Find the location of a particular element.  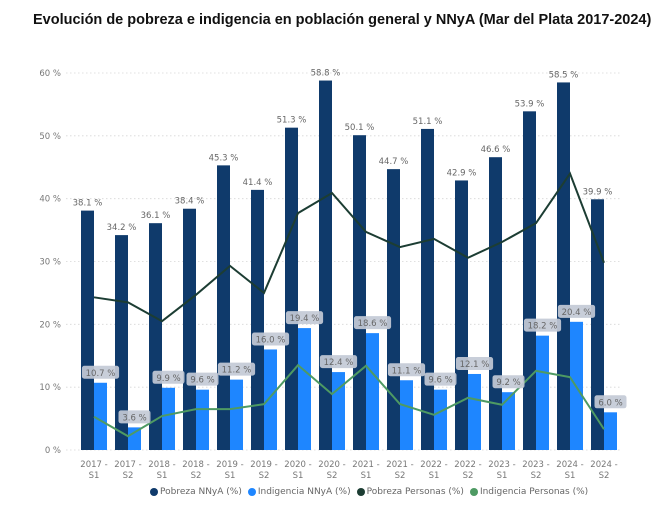

data-label-indigencia-nnya: 12.1 % is located at coordinates (475, 365).